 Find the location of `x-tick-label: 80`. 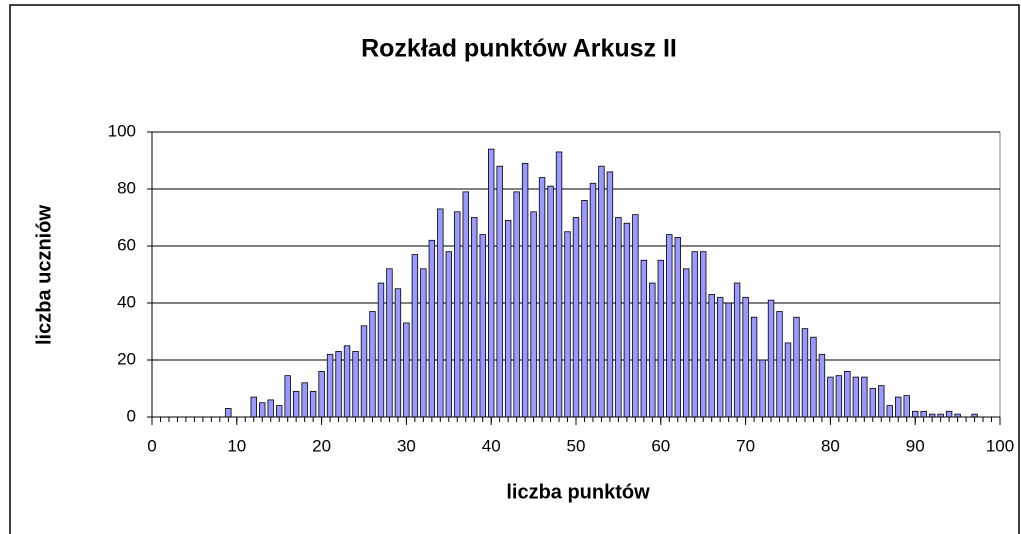

x-tick-label: 80 is located at coordinates (830, 445).